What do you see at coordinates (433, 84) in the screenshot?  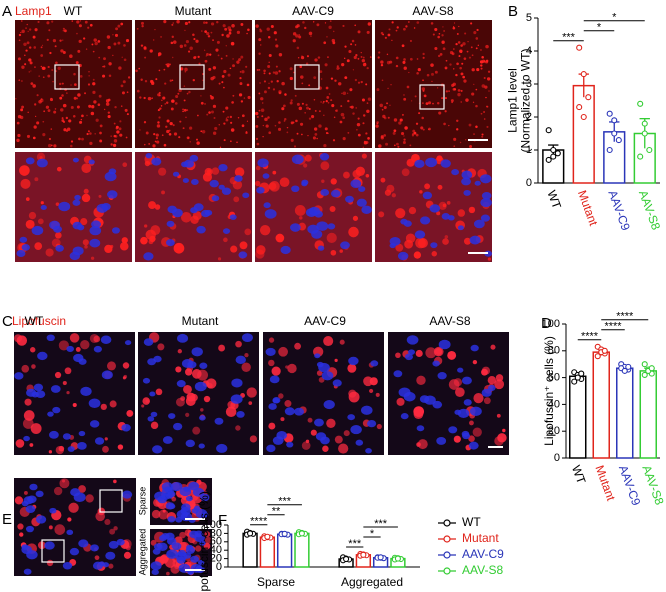 I see `micrograph` at bounding box center [433, 84].